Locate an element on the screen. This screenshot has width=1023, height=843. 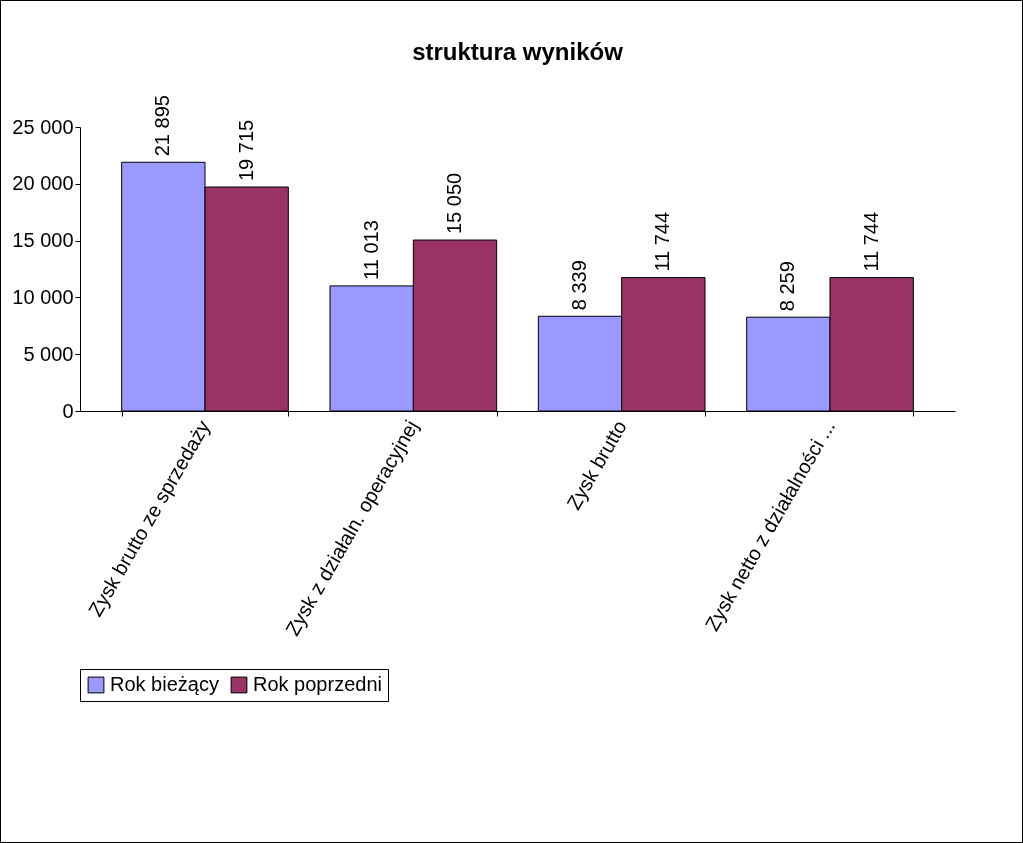
y-tick-label: 5 000 is located at coordinates (48, 353).